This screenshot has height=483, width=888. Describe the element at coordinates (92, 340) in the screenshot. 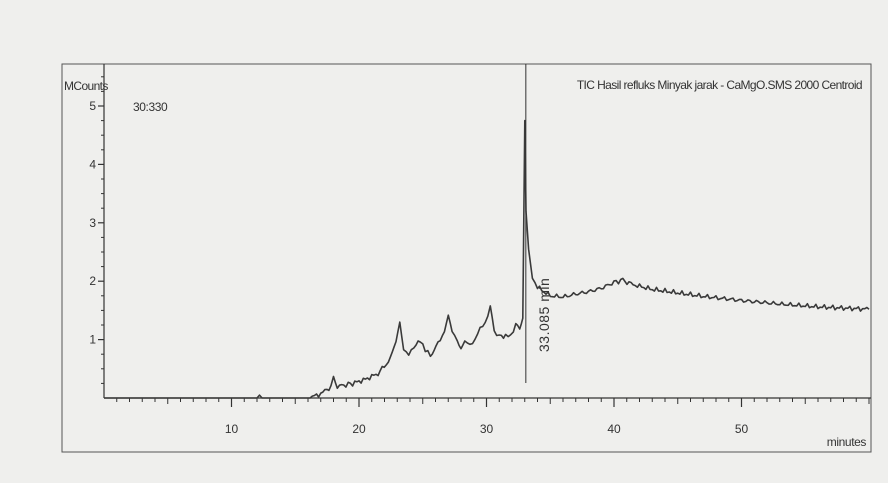

I see `y-tick-label: 1` at that location.